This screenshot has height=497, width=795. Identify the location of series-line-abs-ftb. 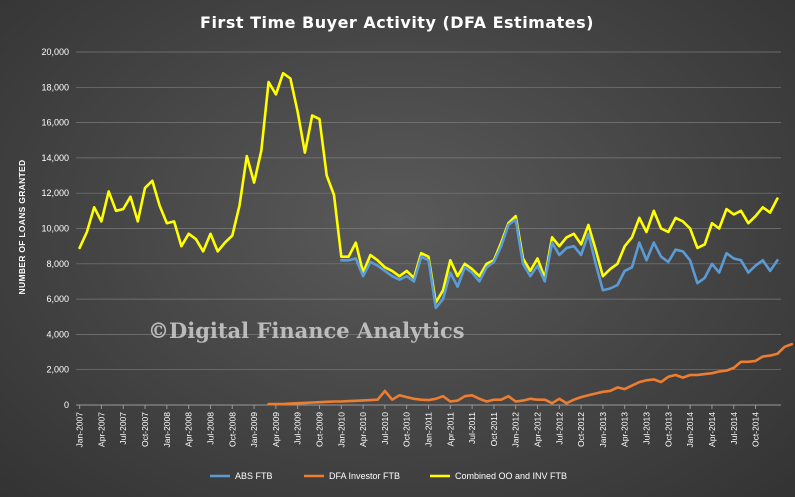
(559, 264).